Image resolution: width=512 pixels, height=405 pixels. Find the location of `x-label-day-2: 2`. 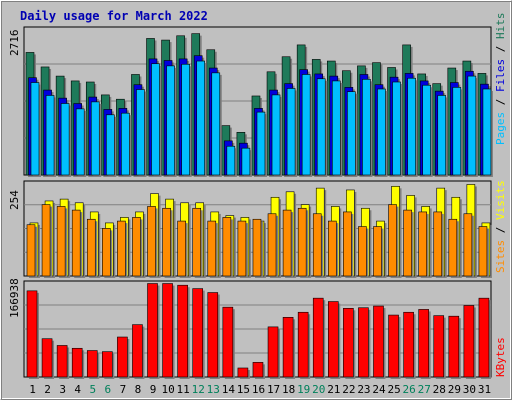

x-label-day-2: 2 is located at coordinates (47, 389).